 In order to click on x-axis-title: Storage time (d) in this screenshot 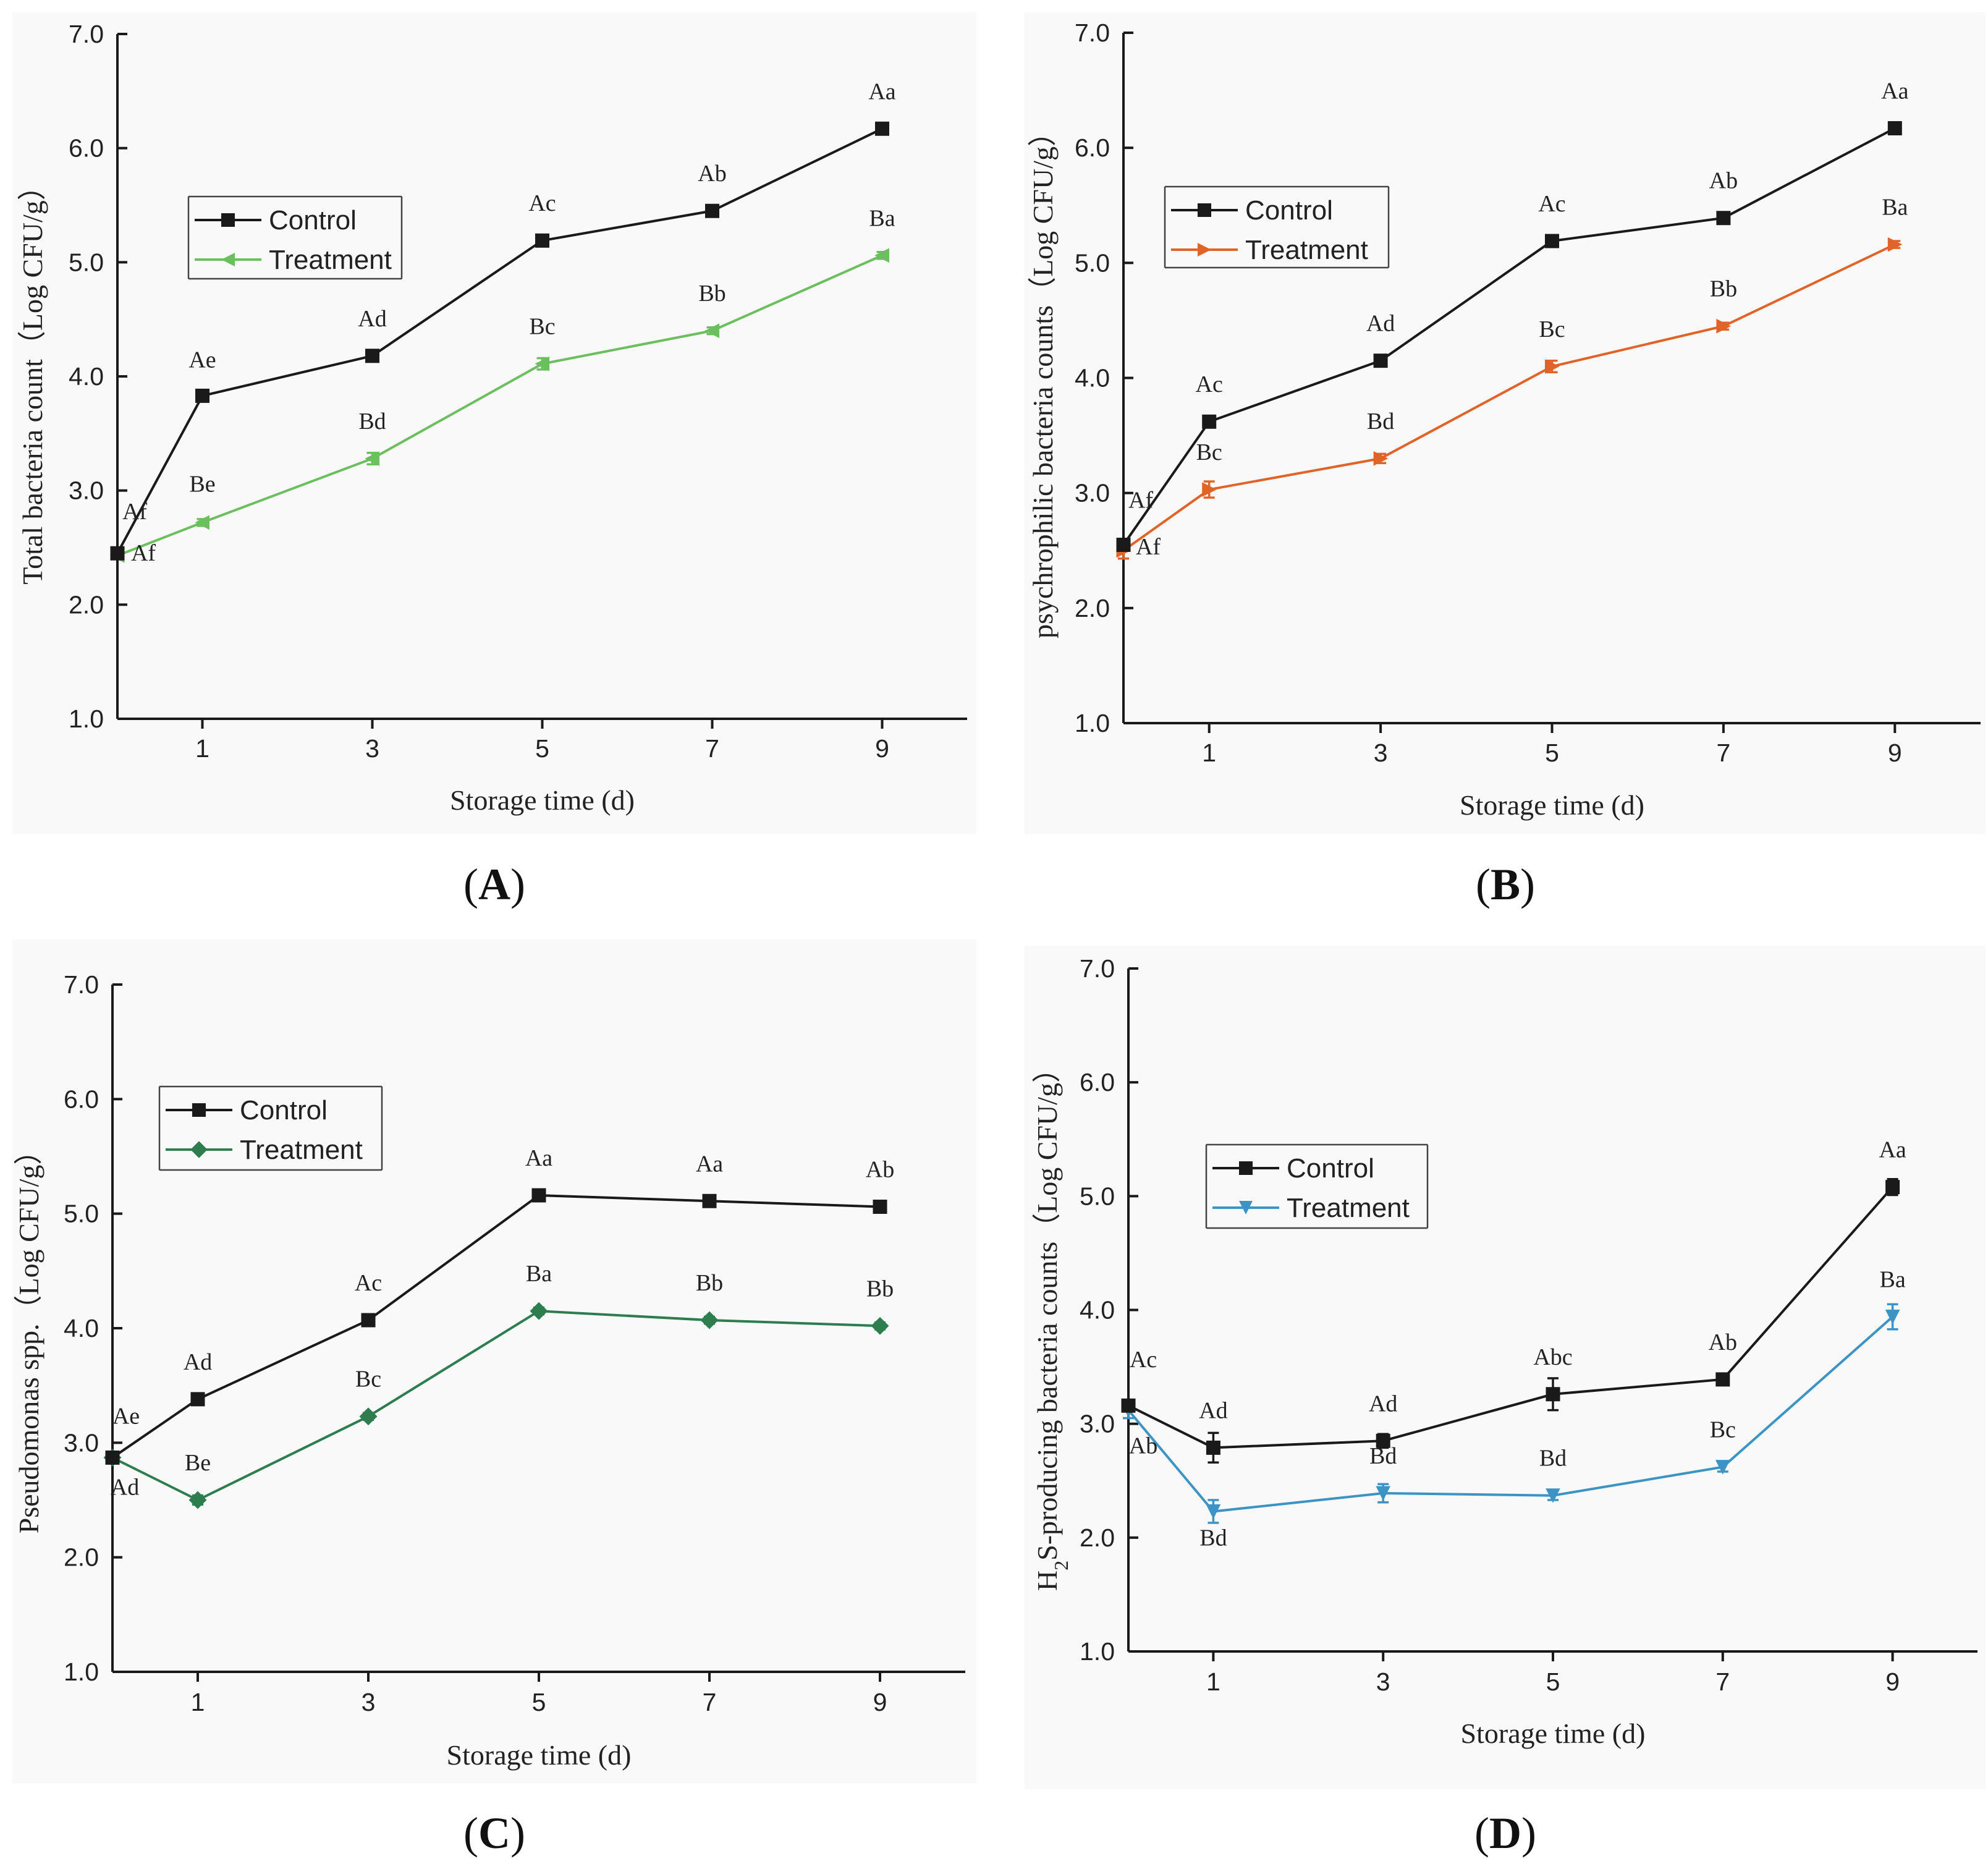, I will do `click(542, 800)`.